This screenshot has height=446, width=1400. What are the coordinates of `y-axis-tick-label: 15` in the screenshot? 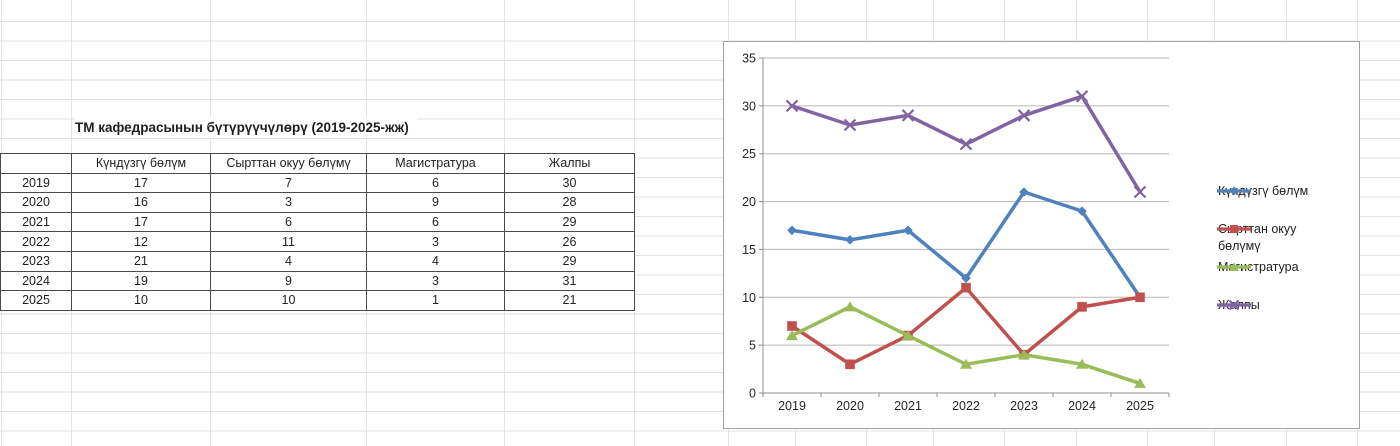 It's located at (749, 250).